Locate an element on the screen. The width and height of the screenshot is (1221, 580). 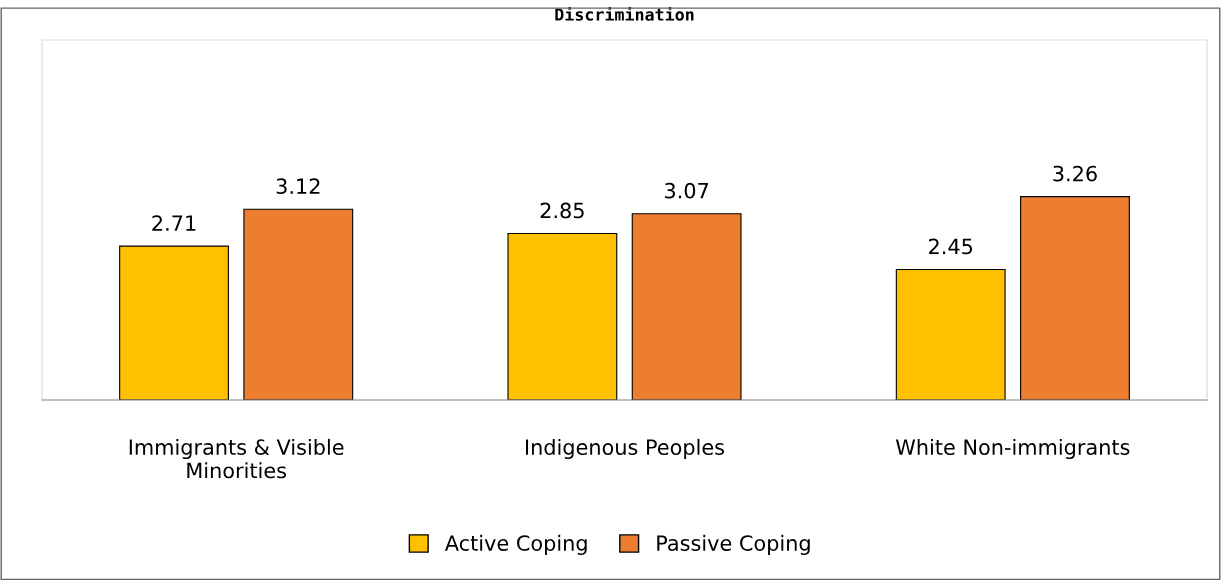
data-label: 2.71 is located at coordinates (174, 223).